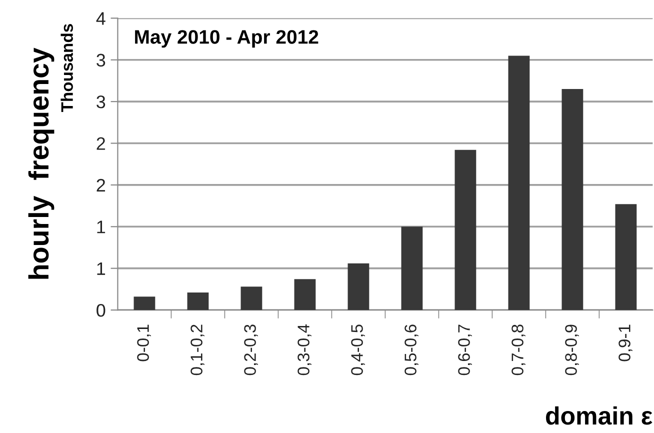 This screenshot has height=433, width=654. I want to click on x-tick-label: 0,1-0,2, so click(197, 350).